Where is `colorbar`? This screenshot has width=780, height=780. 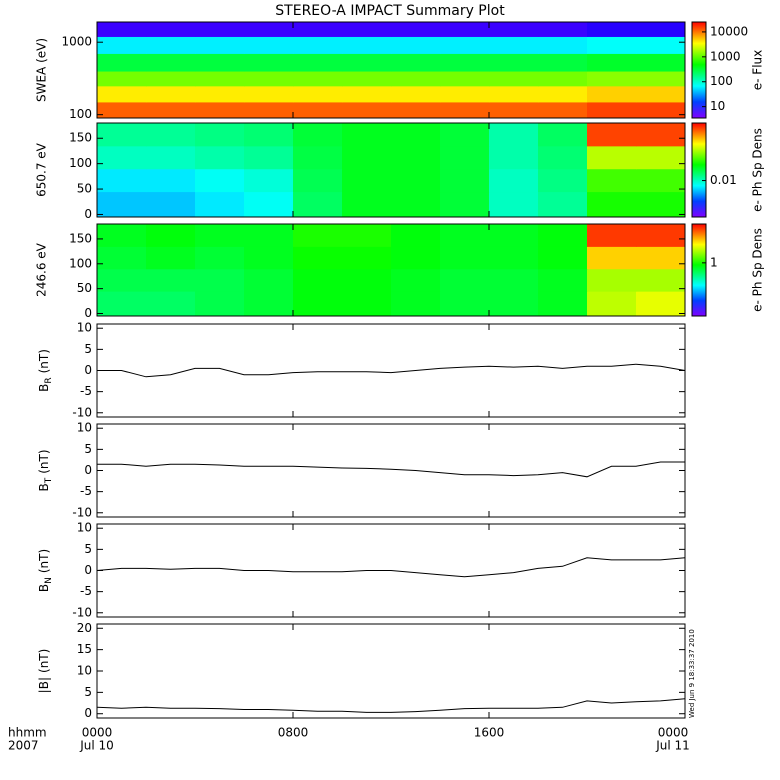
colorbar is located at coordinates (699, 170).